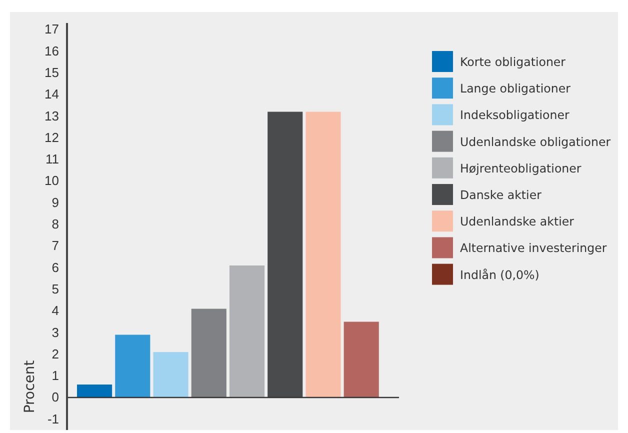 The width and height of the screenshot is (628, 433). Describe the element at coordinates (55, 224) in the screenshot. I see `y-tick-label: 8` at that location.